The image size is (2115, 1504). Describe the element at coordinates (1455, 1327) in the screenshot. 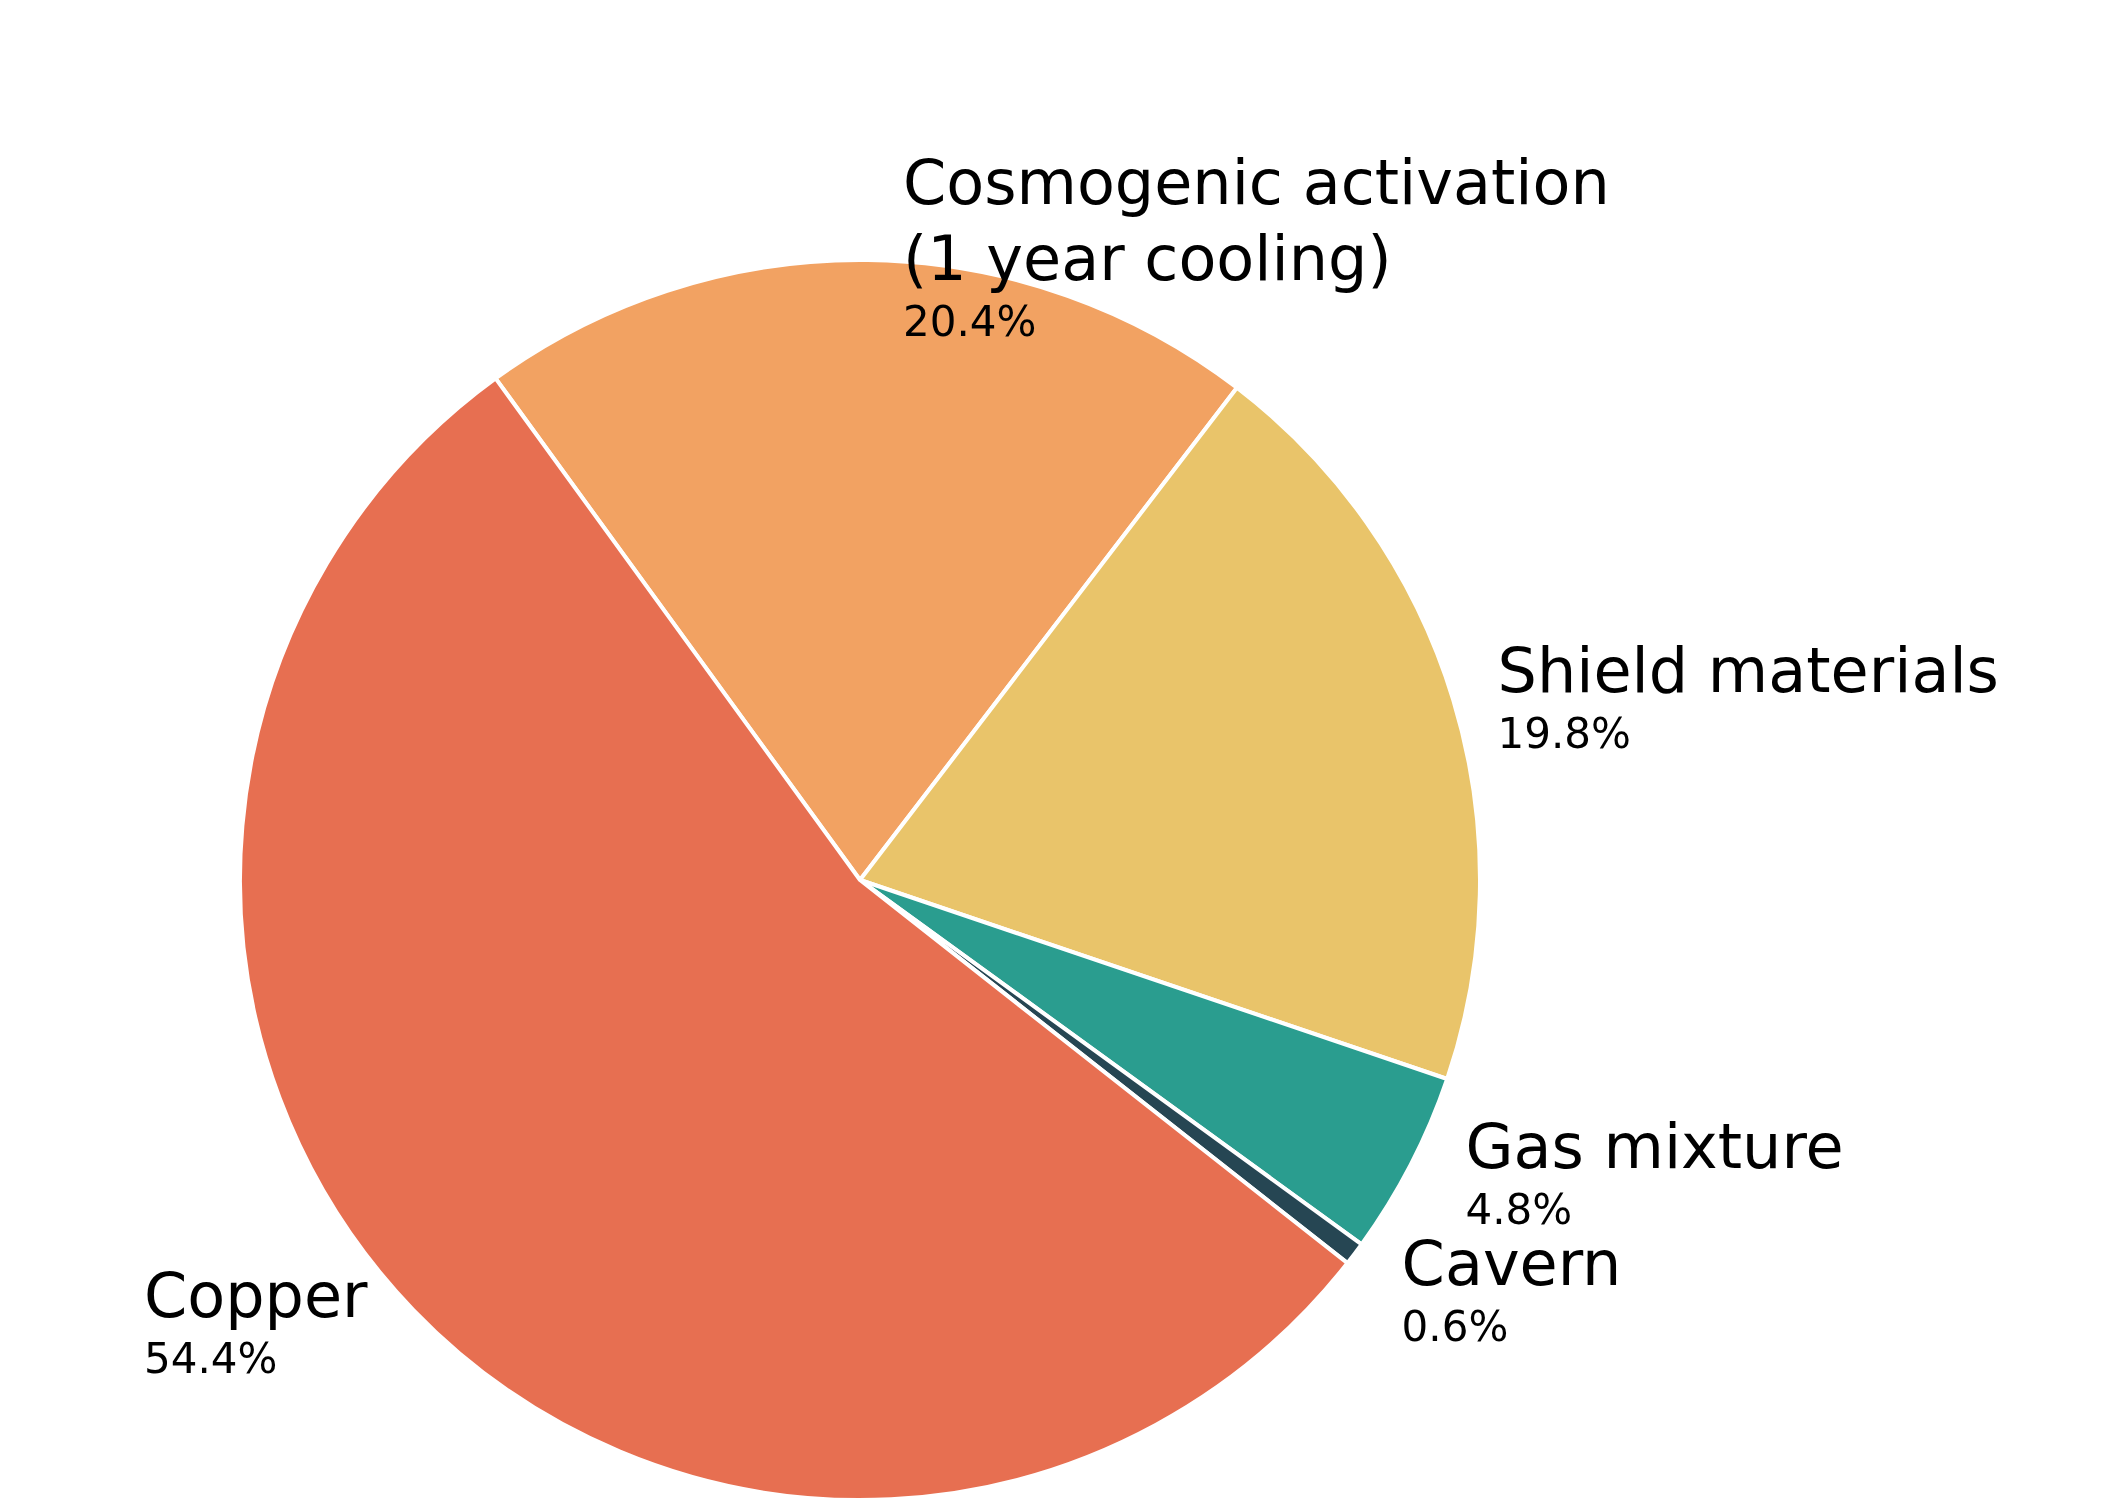

I see `data-label: 0.6%` at that location.